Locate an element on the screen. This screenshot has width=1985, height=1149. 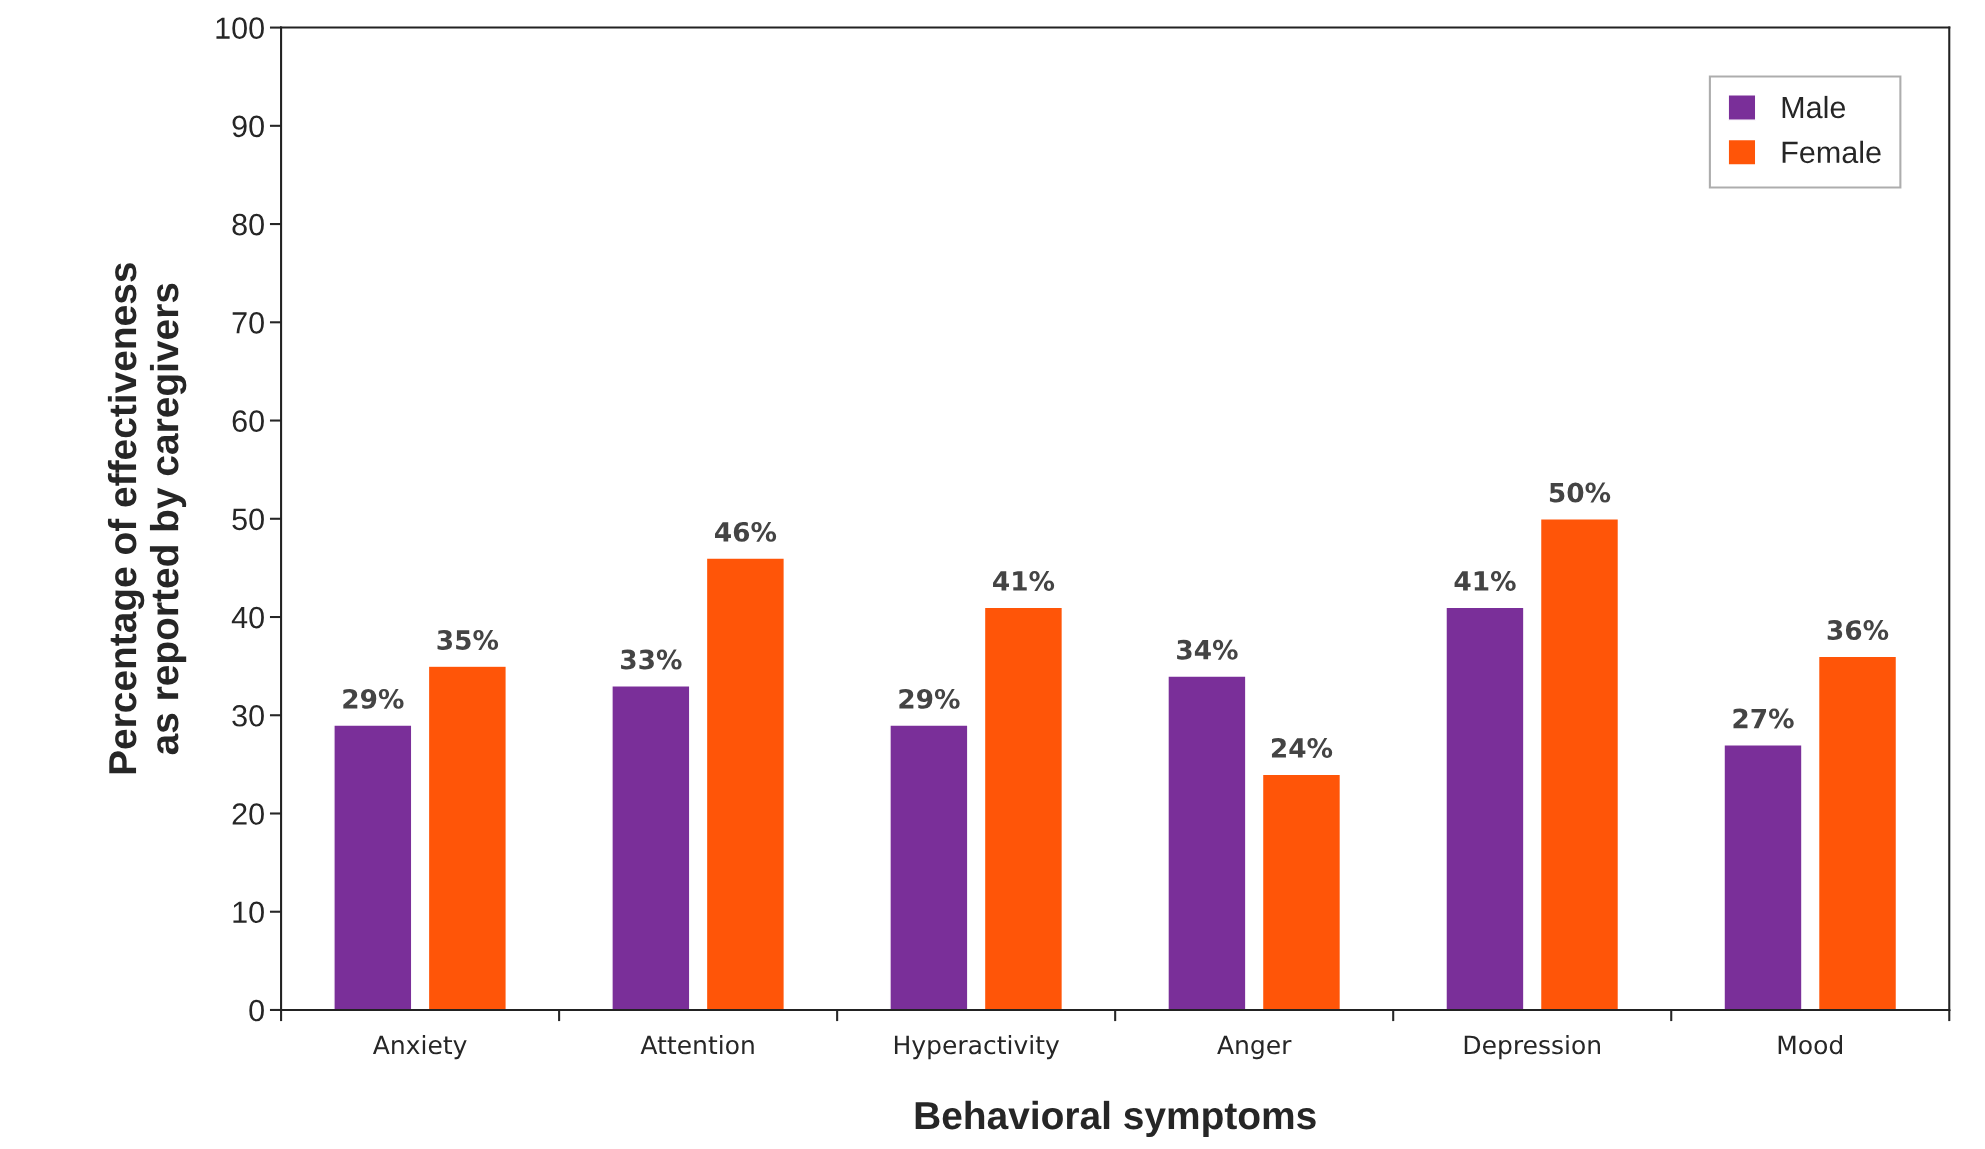
legend-label: Female is located at coordinates (1831, 152).